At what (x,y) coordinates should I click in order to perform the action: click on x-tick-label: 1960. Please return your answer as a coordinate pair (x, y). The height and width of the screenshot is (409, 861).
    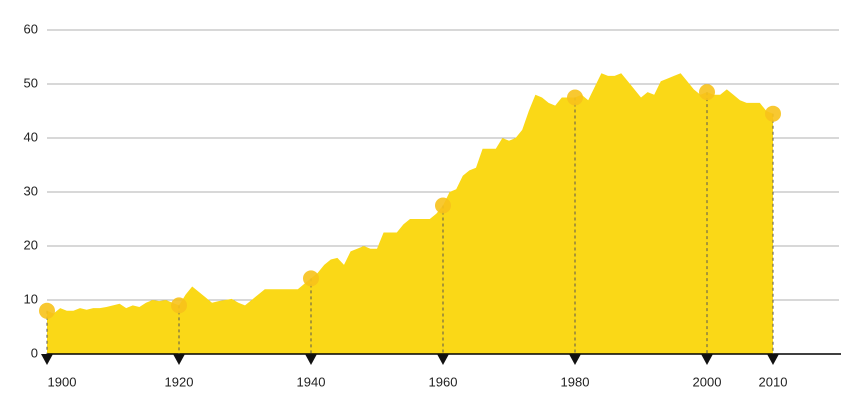
    Looking at the image, I should click on (443, 381).